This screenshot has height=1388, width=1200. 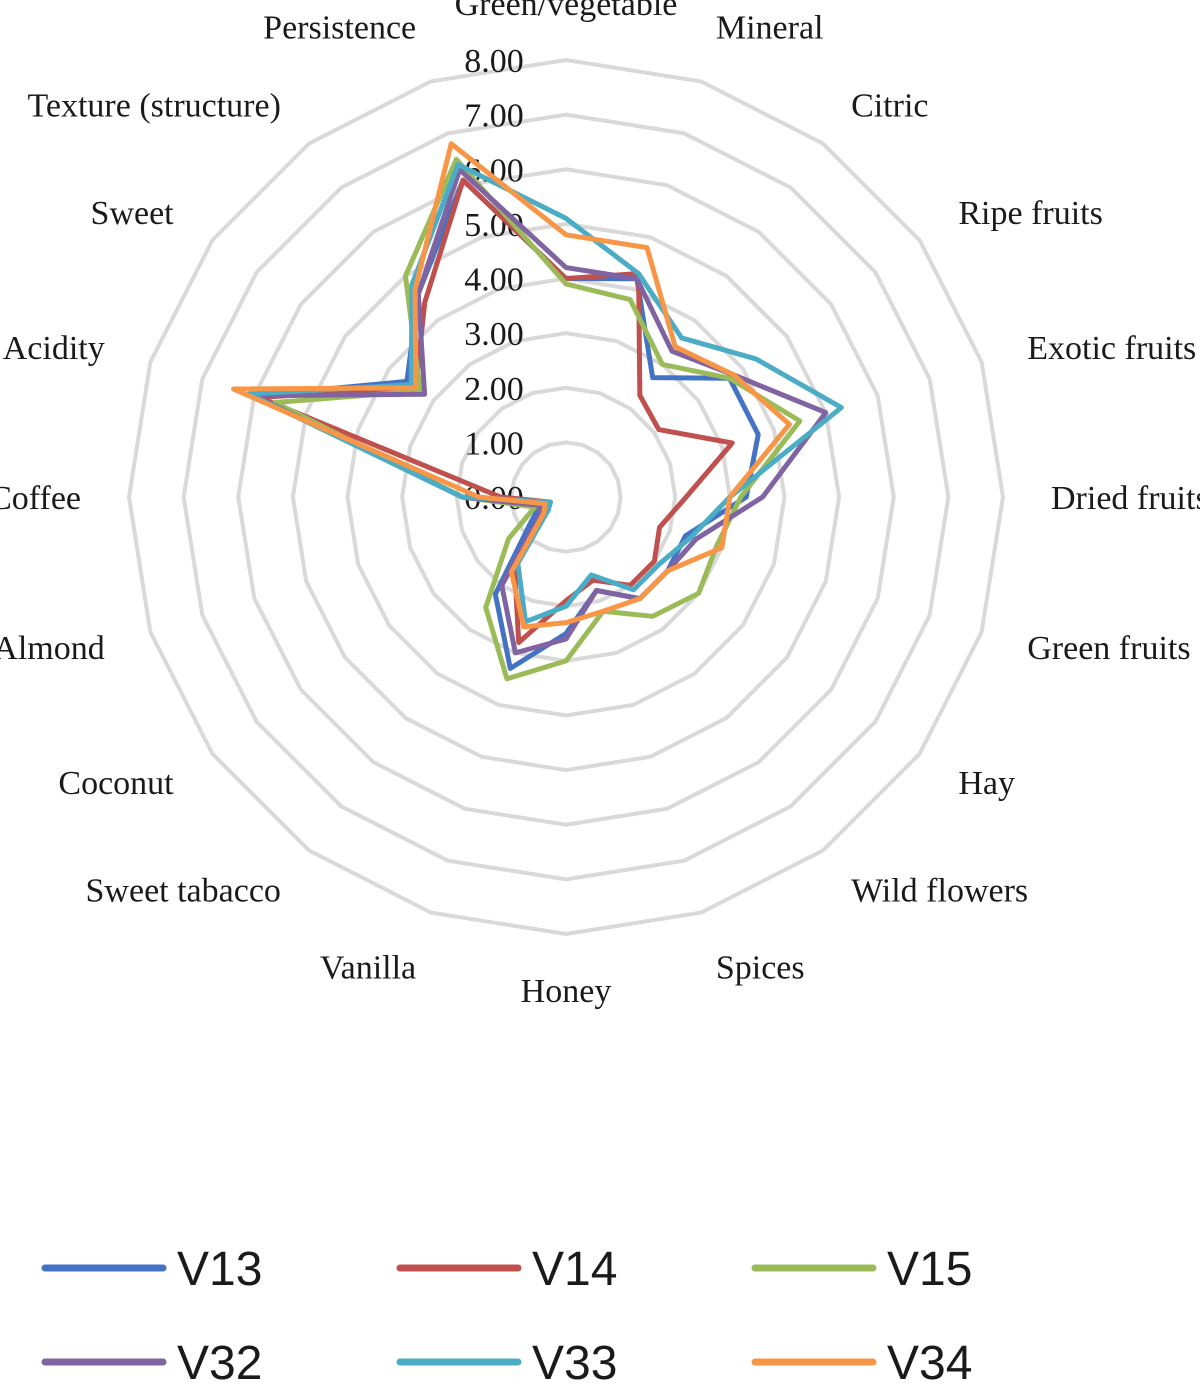 I want to click on axis-label: Spices, so click(x=760, y=967).